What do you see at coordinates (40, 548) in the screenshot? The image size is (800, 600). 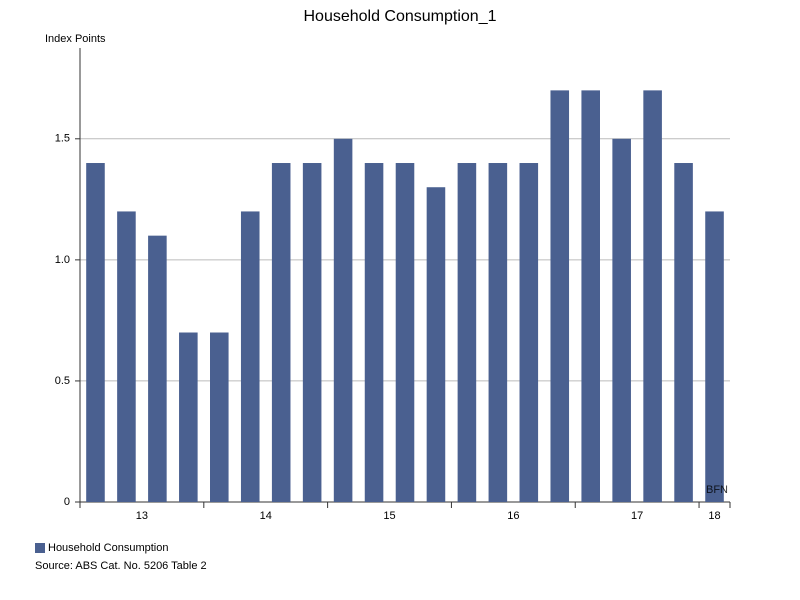 I see `legend-swatch` at bounding box center [40, 548].